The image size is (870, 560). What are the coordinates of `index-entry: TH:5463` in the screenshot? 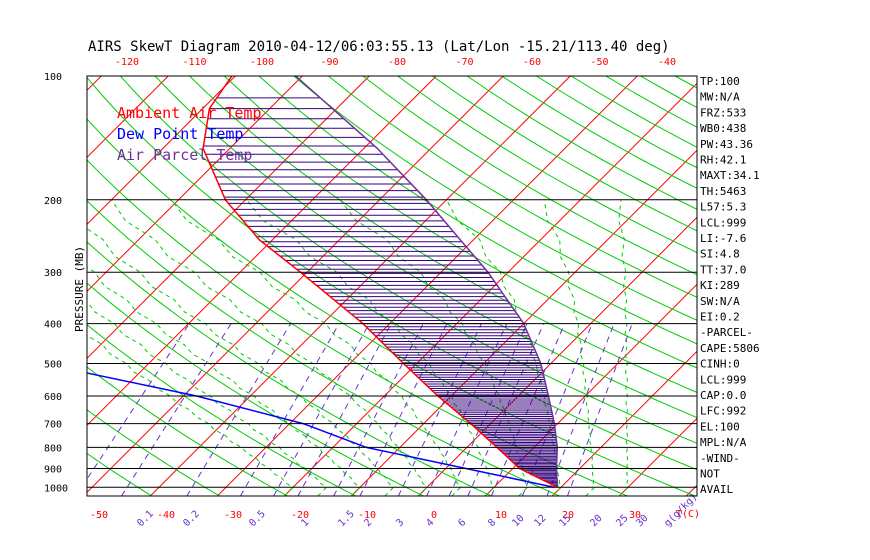 It's located at (723, 191).